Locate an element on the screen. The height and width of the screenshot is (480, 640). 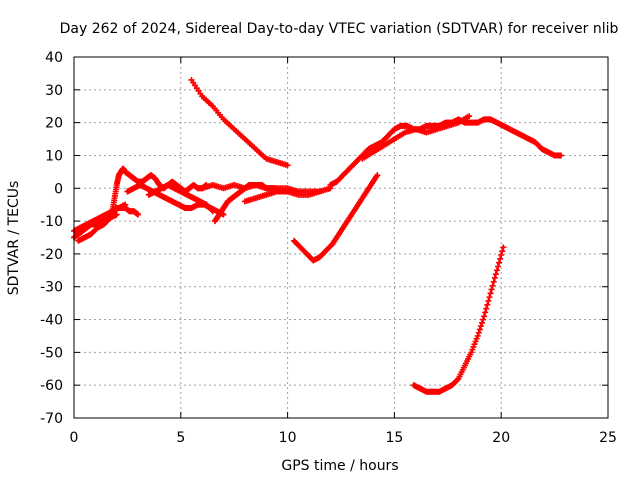
y-tick-label: -50 is located at coordinates (51, 353).